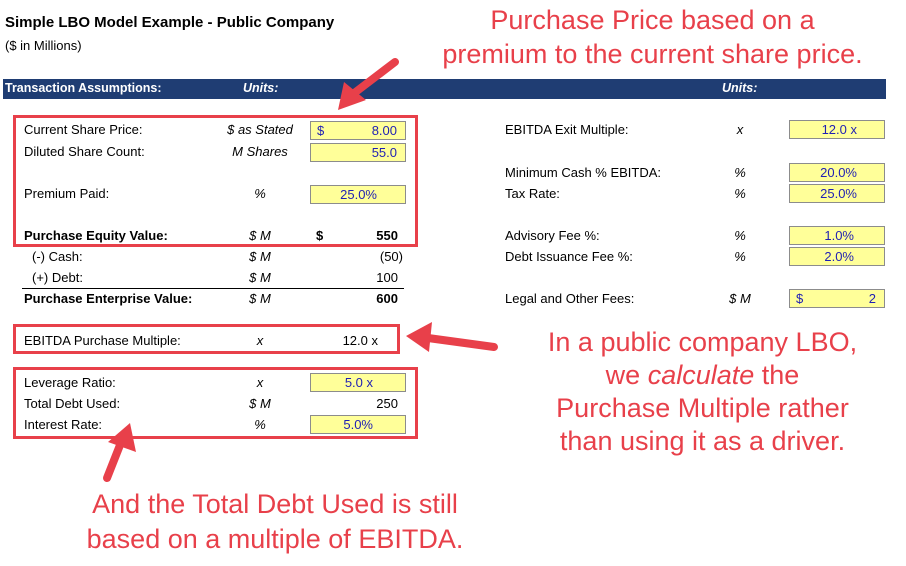  Describe the element at coordinates (702, 342) in the screenshot. I see `annotation-mid-line1: In a public company LBO,` at that location.